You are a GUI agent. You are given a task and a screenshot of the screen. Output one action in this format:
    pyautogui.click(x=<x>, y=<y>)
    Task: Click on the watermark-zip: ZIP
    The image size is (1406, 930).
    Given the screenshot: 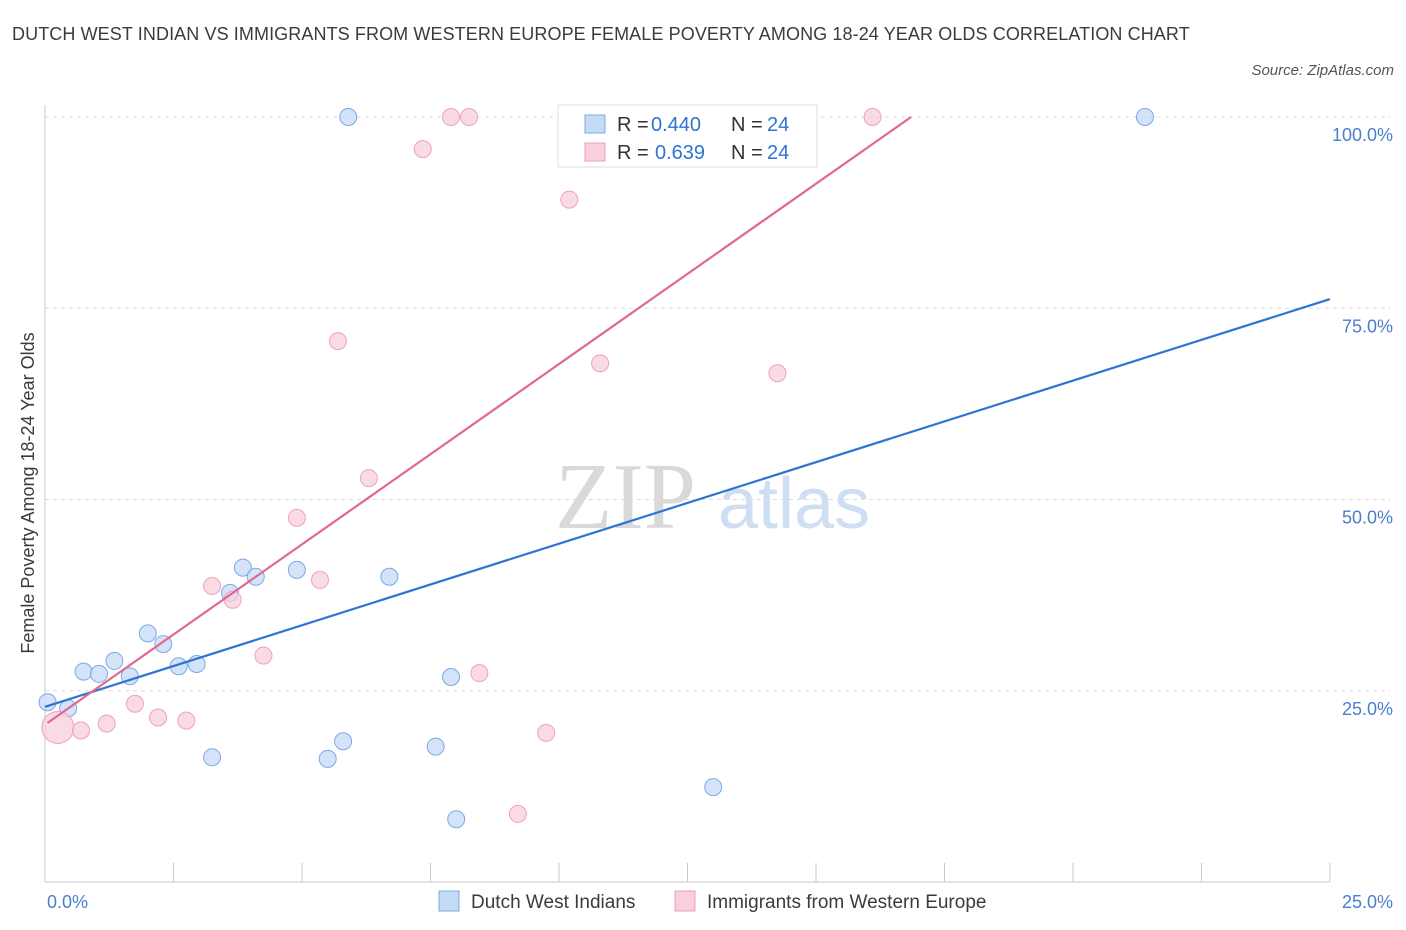 What is the action you would take?
    pyautogui.click(x=625, y=497)
    